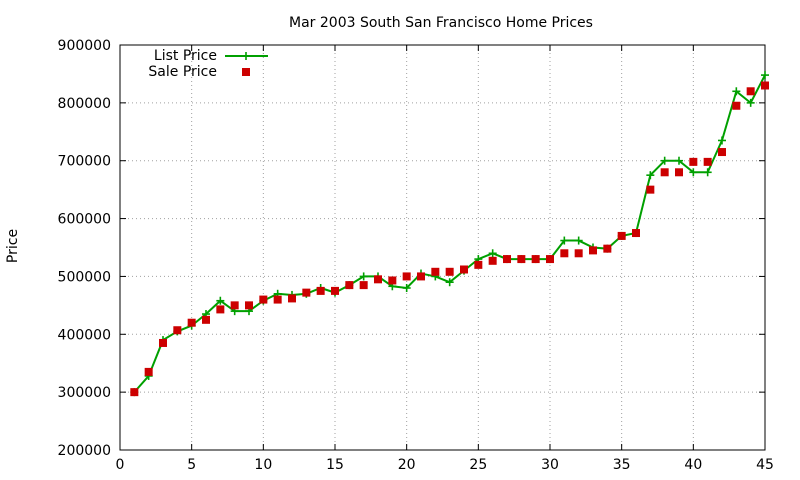 This screenshot has height=480, width=800. What do you see at coordinates (550, 465) in the screenshot?
I see `x-tick-label: 30` at bounding box center [550, 465].